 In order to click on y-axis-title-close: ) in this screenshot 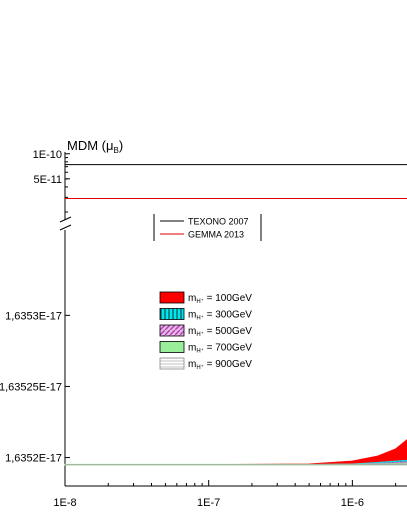, I will do `click(121, 145)`.